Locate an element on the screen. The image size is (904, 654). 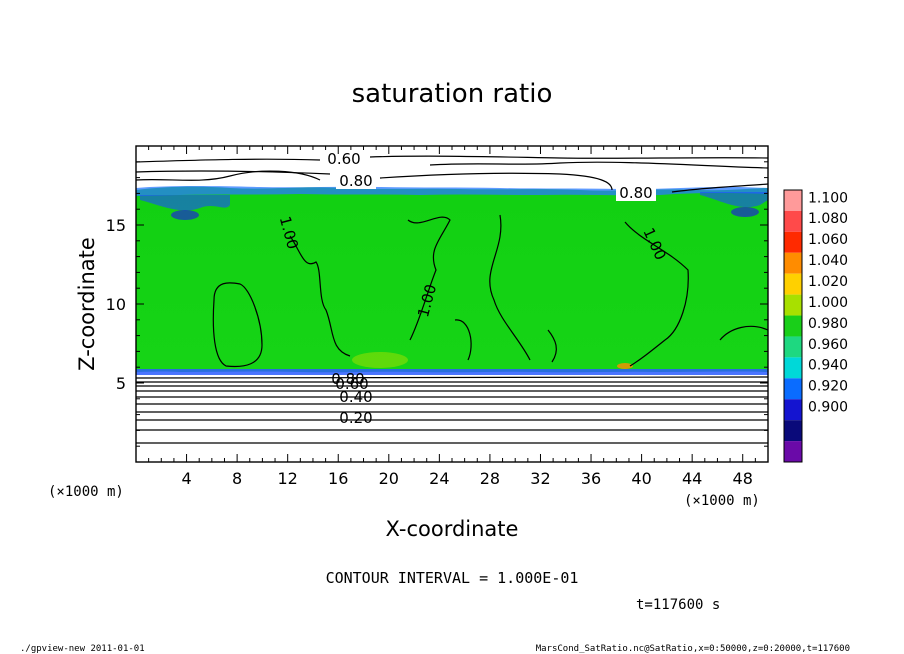
colorbar-level-label: 0.980 is located at coordinates (828, 324).